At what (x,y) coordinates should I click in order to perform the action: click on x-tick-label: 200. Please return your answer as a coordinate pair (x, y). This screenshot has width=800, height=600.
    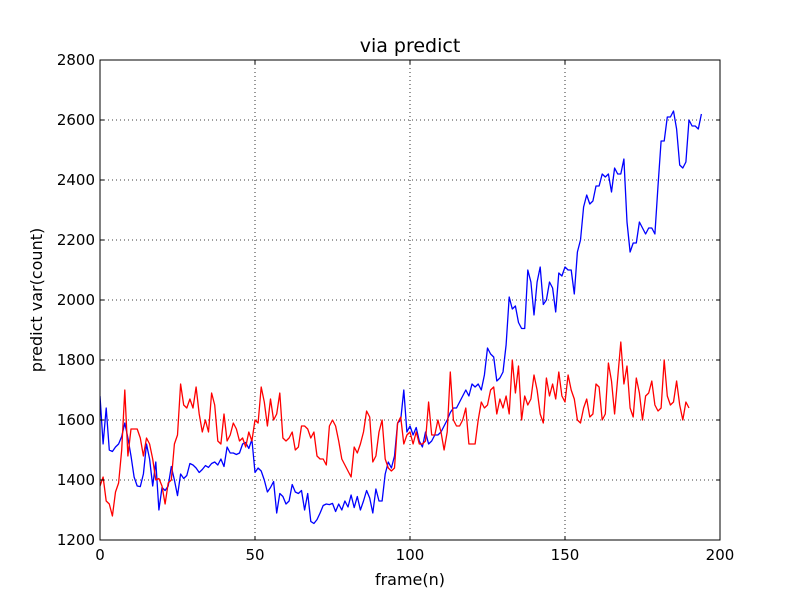
    Looking at the image, I should click on (720, 555).